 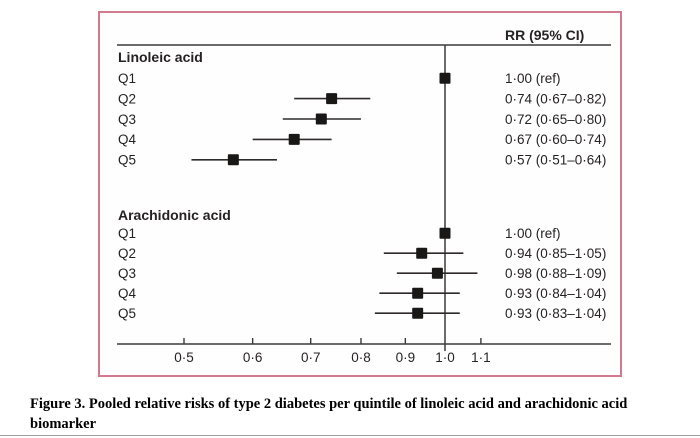 I want to click on x-tick-label: 1·1, so click(x=481, y=357).